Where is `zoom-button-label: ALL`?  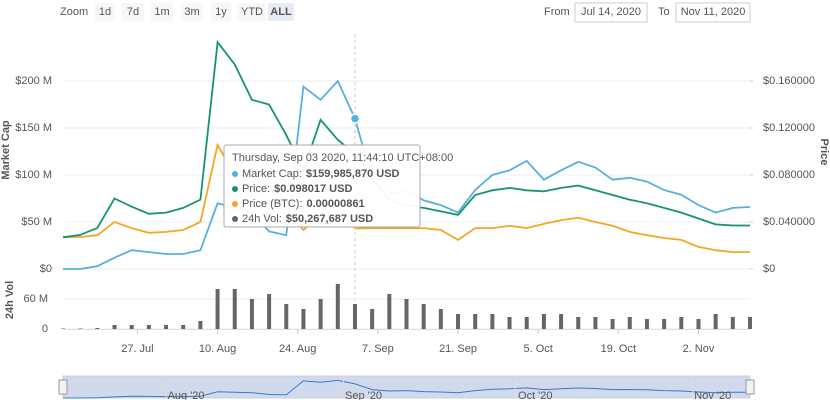 zoom-button-label: ALL is located at coordinates (281, 12).